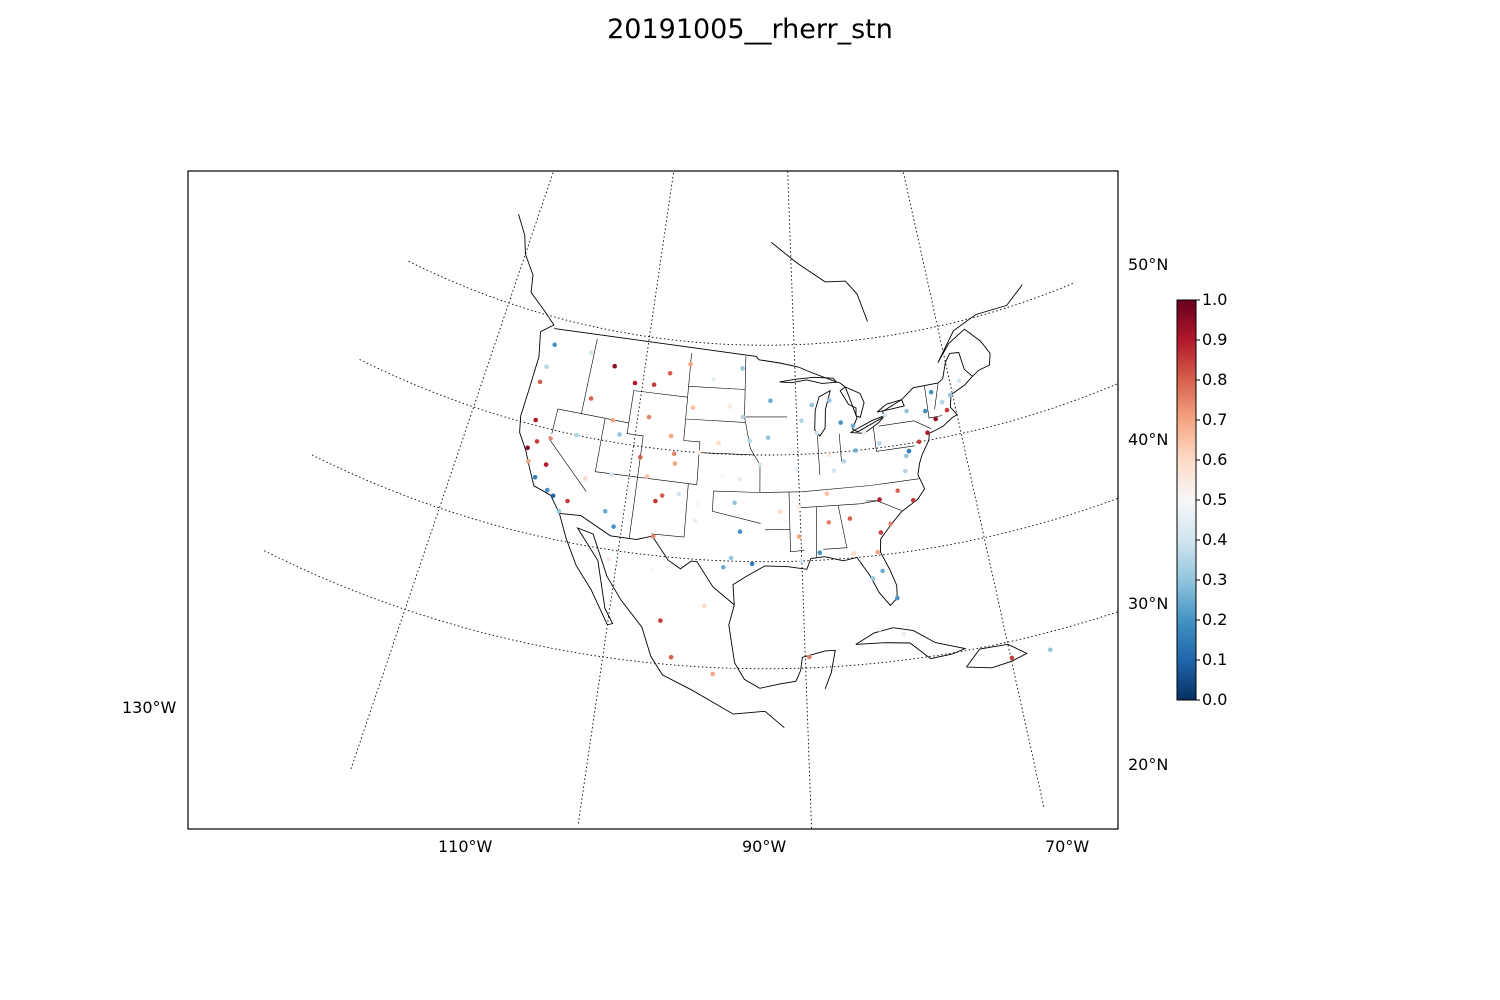 This screenshot has height=1000, width=1500. I want to click on colorbar-tick-label: 1.0, so click(1215, 299).